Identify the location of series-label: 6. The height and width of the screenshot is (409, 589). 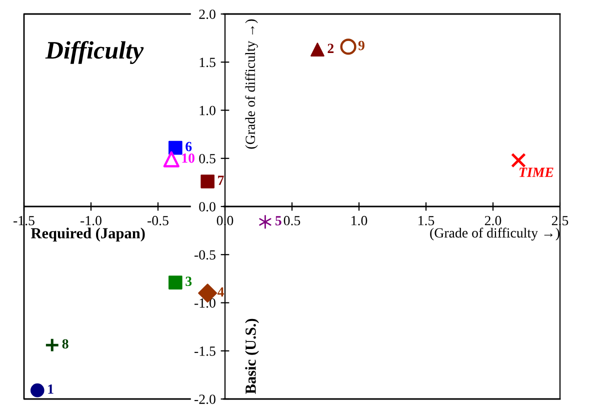
(189, 147).